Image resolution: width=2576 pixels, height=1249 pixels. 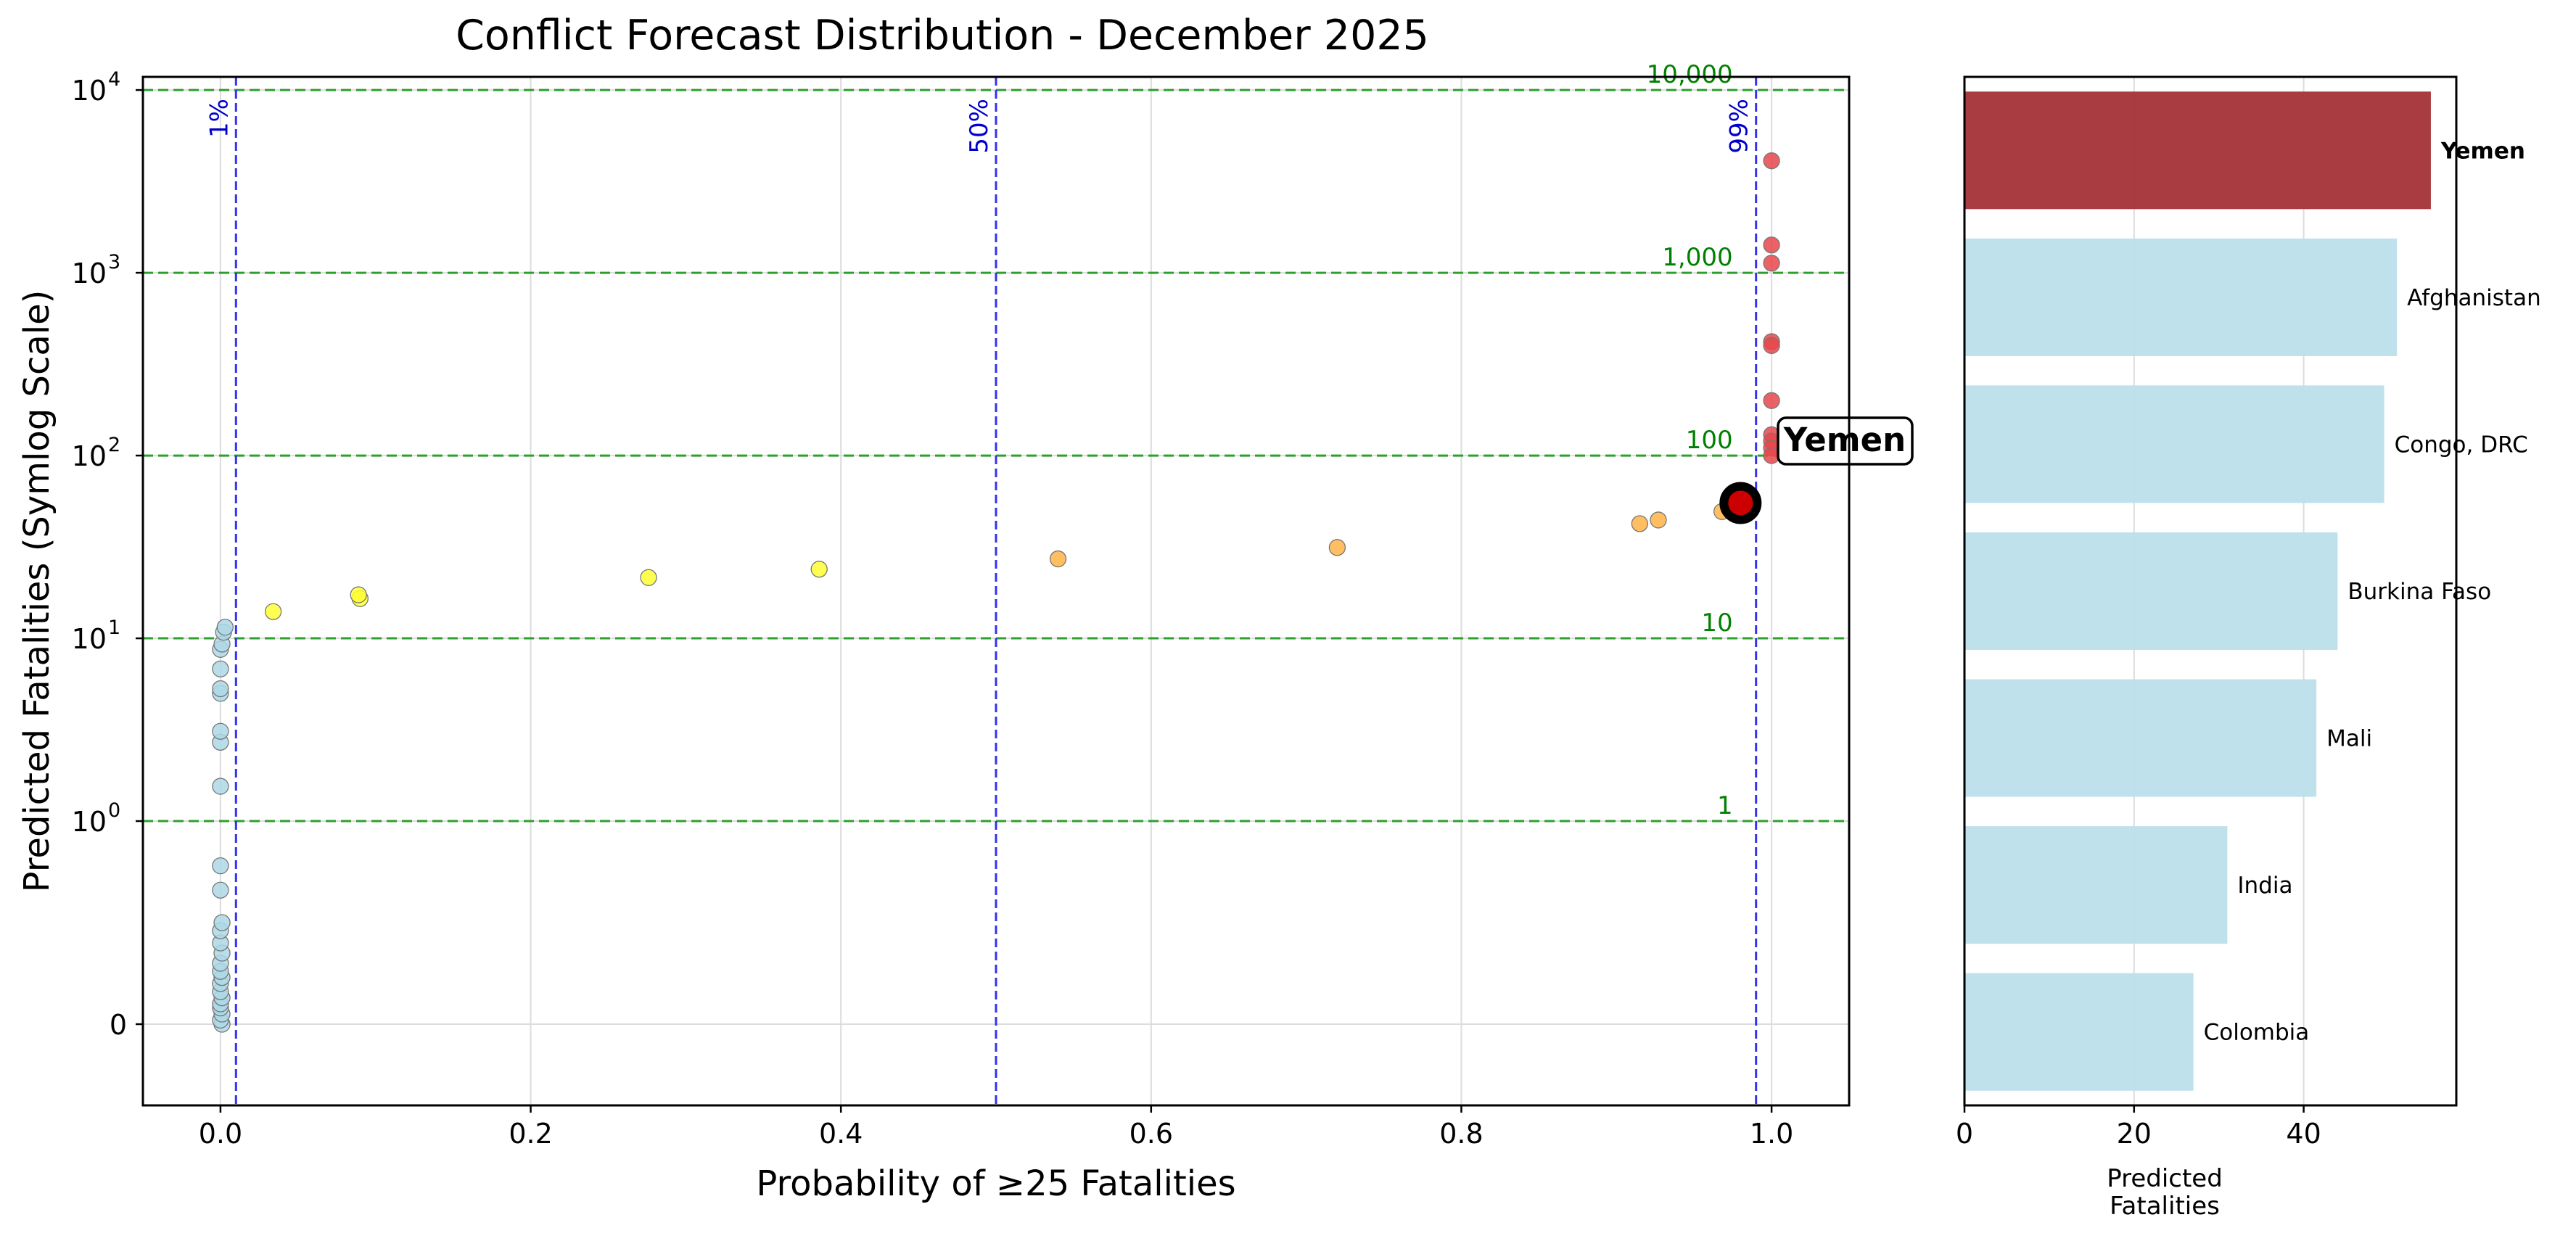 What do you see at coordinates (841, 1134) in the screenshot?
I see `x-tick-label: 0.4` at bounding box center [841, 1134].